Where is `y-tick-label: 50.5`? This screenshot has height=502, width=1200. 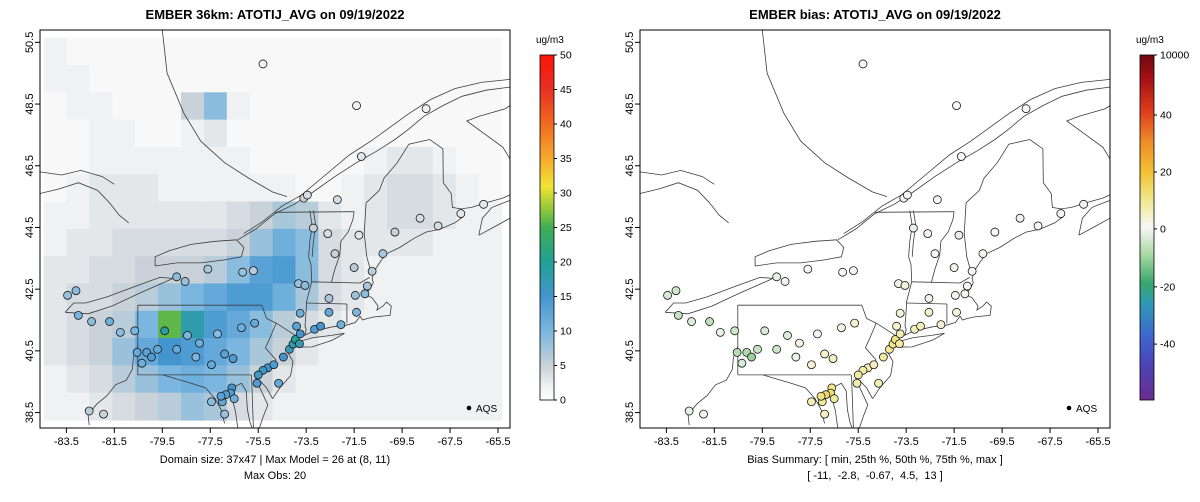
y-tick-label: 50.5 is located at coordinates (630, 42).